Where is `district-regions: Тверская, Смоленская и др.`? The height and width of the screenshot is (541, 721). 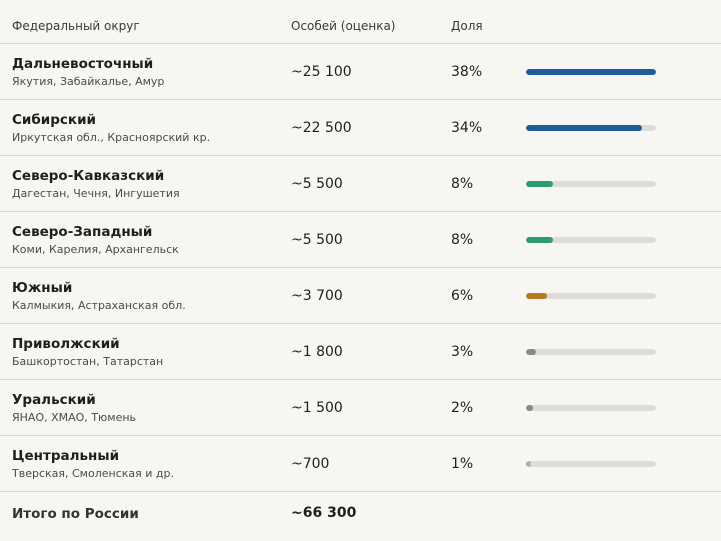 district-regions: Тверская, Смоленская и др. is located at coordinates (93, 473).